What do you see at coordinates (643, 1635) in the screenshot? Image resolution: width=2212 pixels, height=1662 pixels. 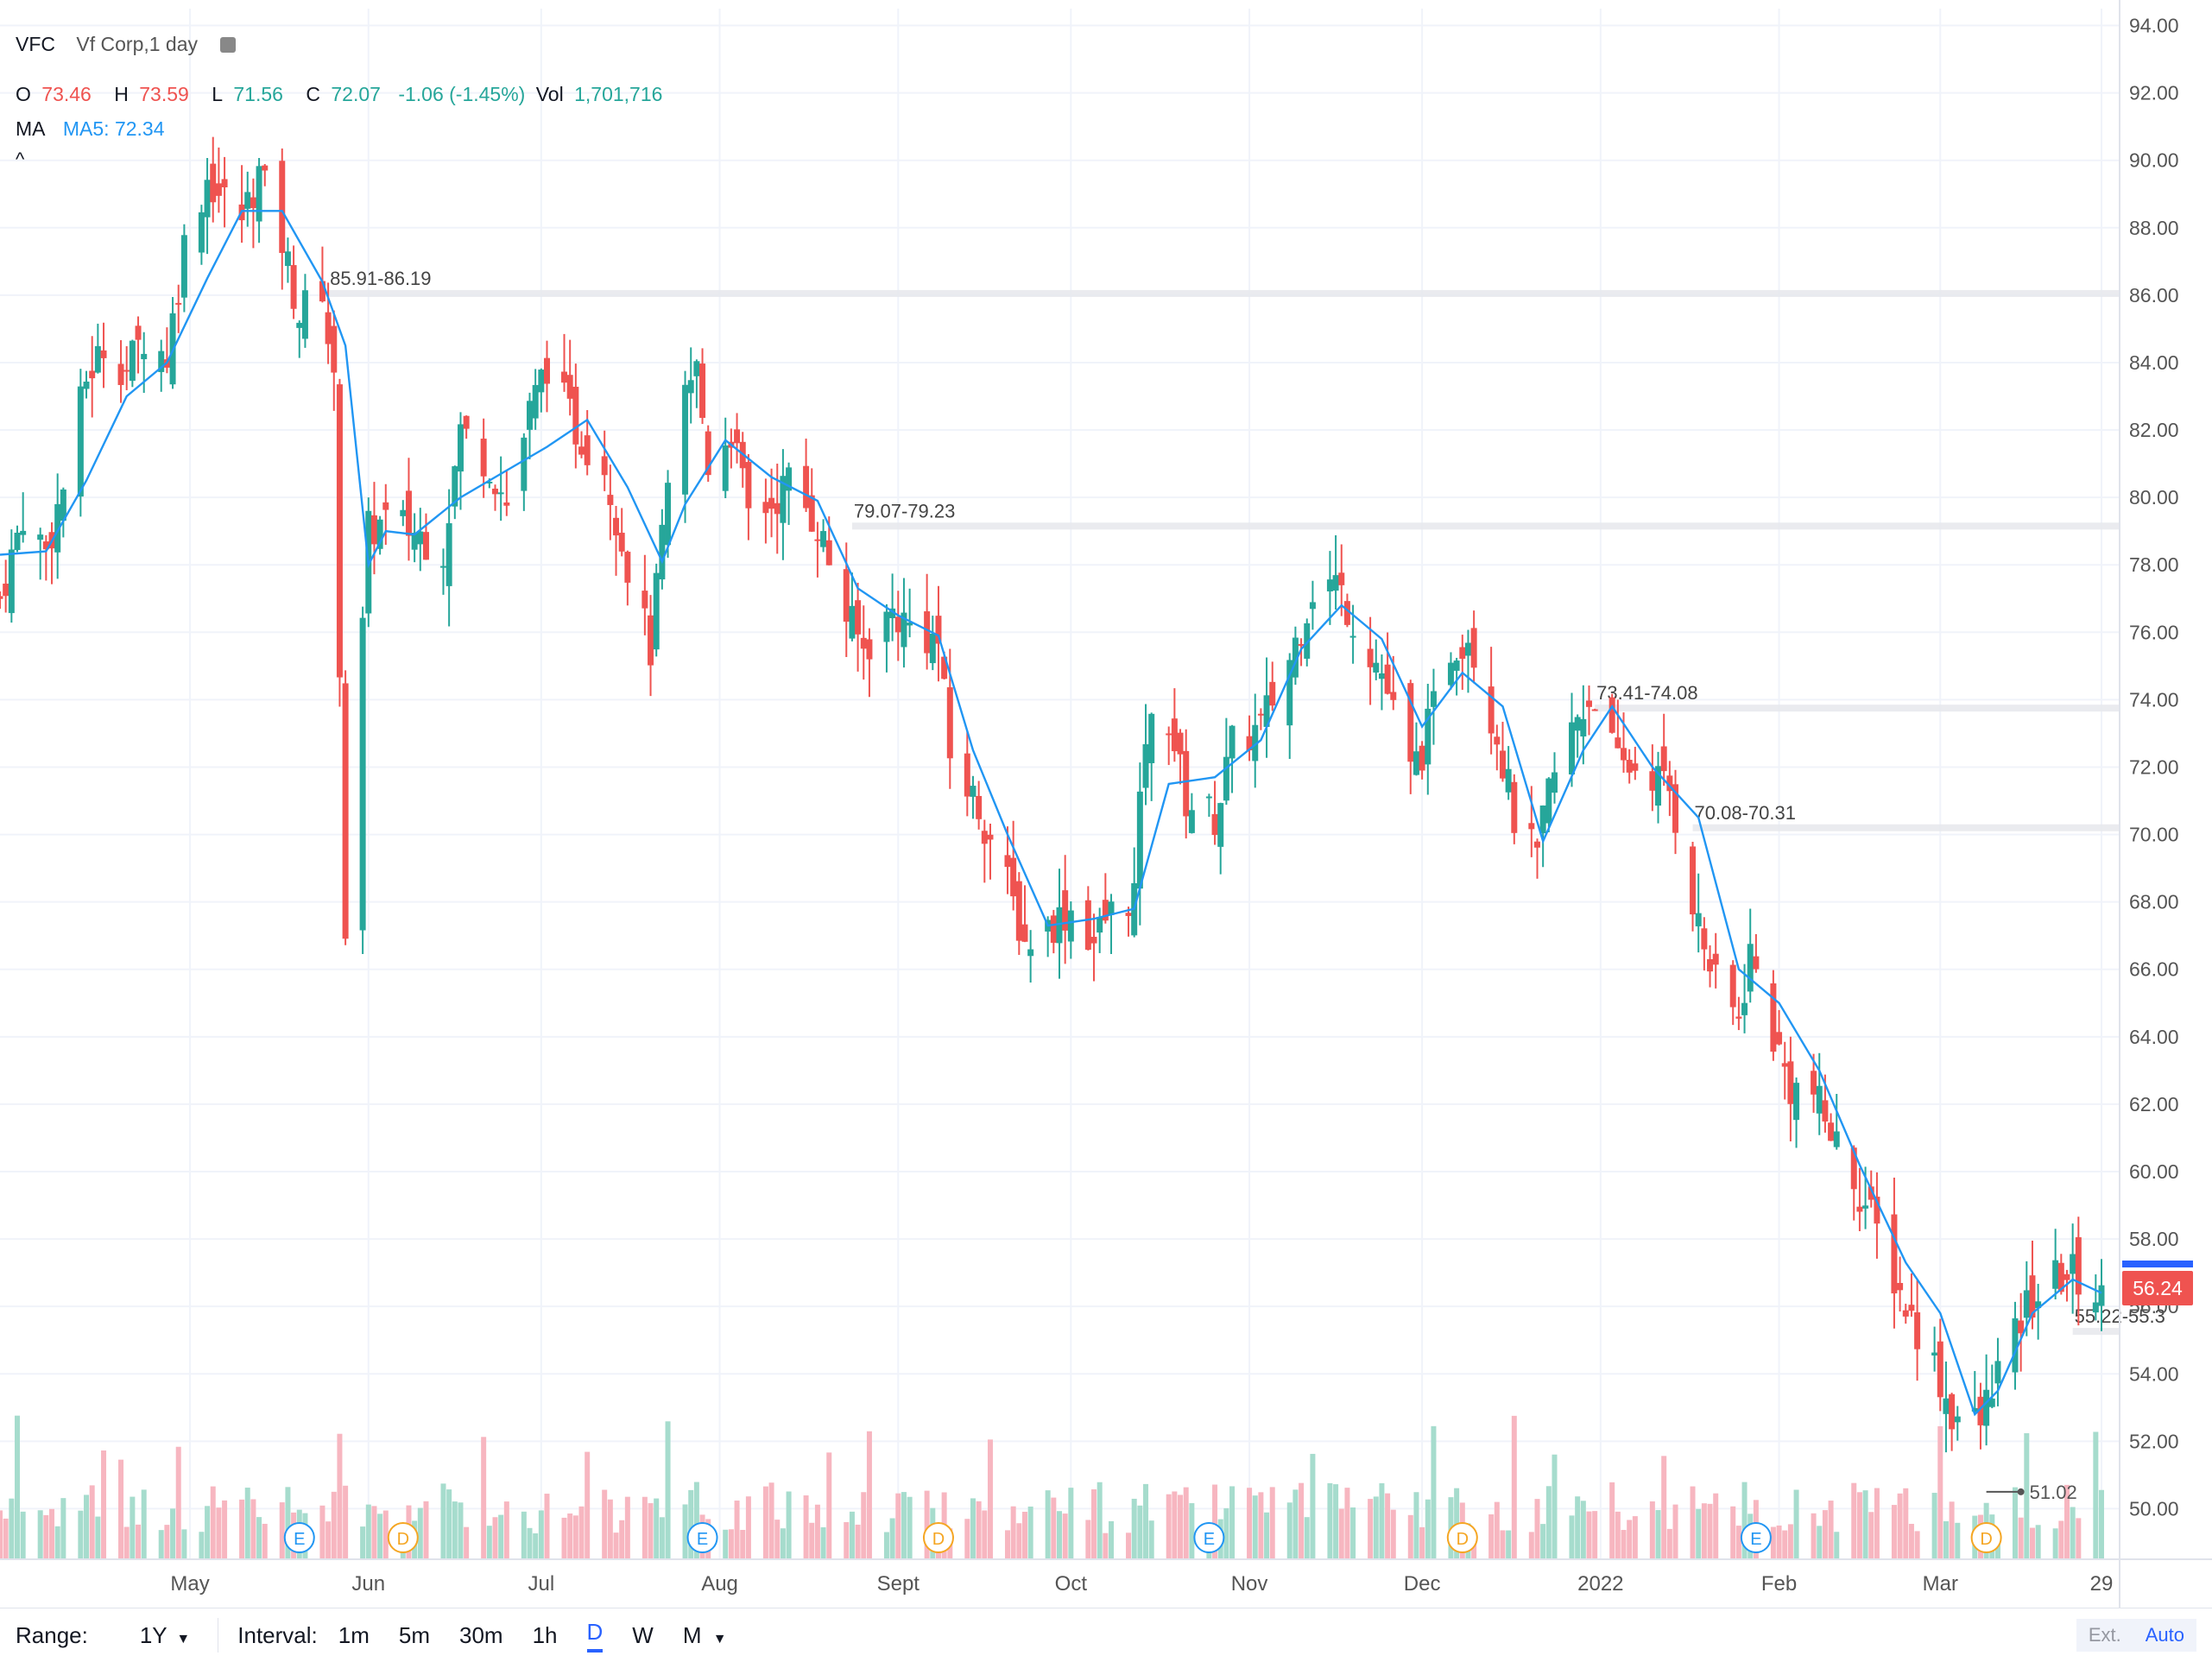 I see `interval-w: W` at bounding box center [643, 1635].